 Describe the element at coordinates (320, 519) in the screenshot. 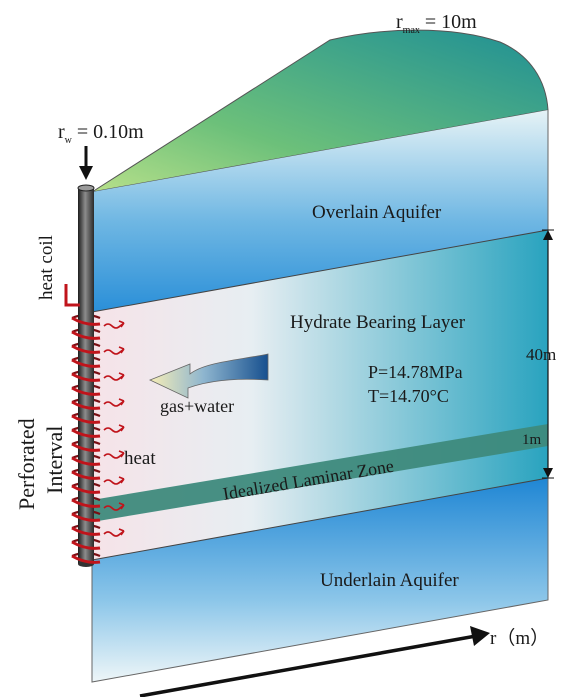

I see `boundary-lower` at that location.